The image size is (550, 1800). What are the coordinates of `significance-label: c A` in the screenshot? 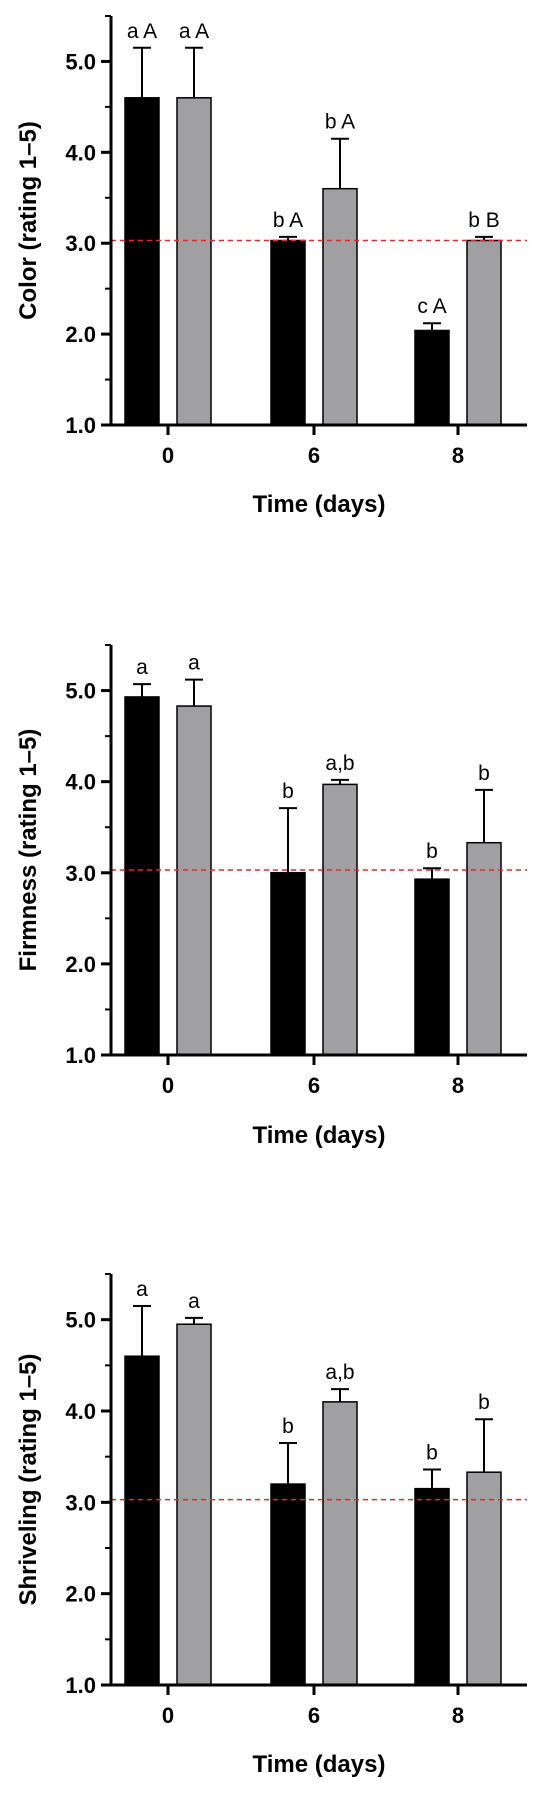 It's located at (431, 306).